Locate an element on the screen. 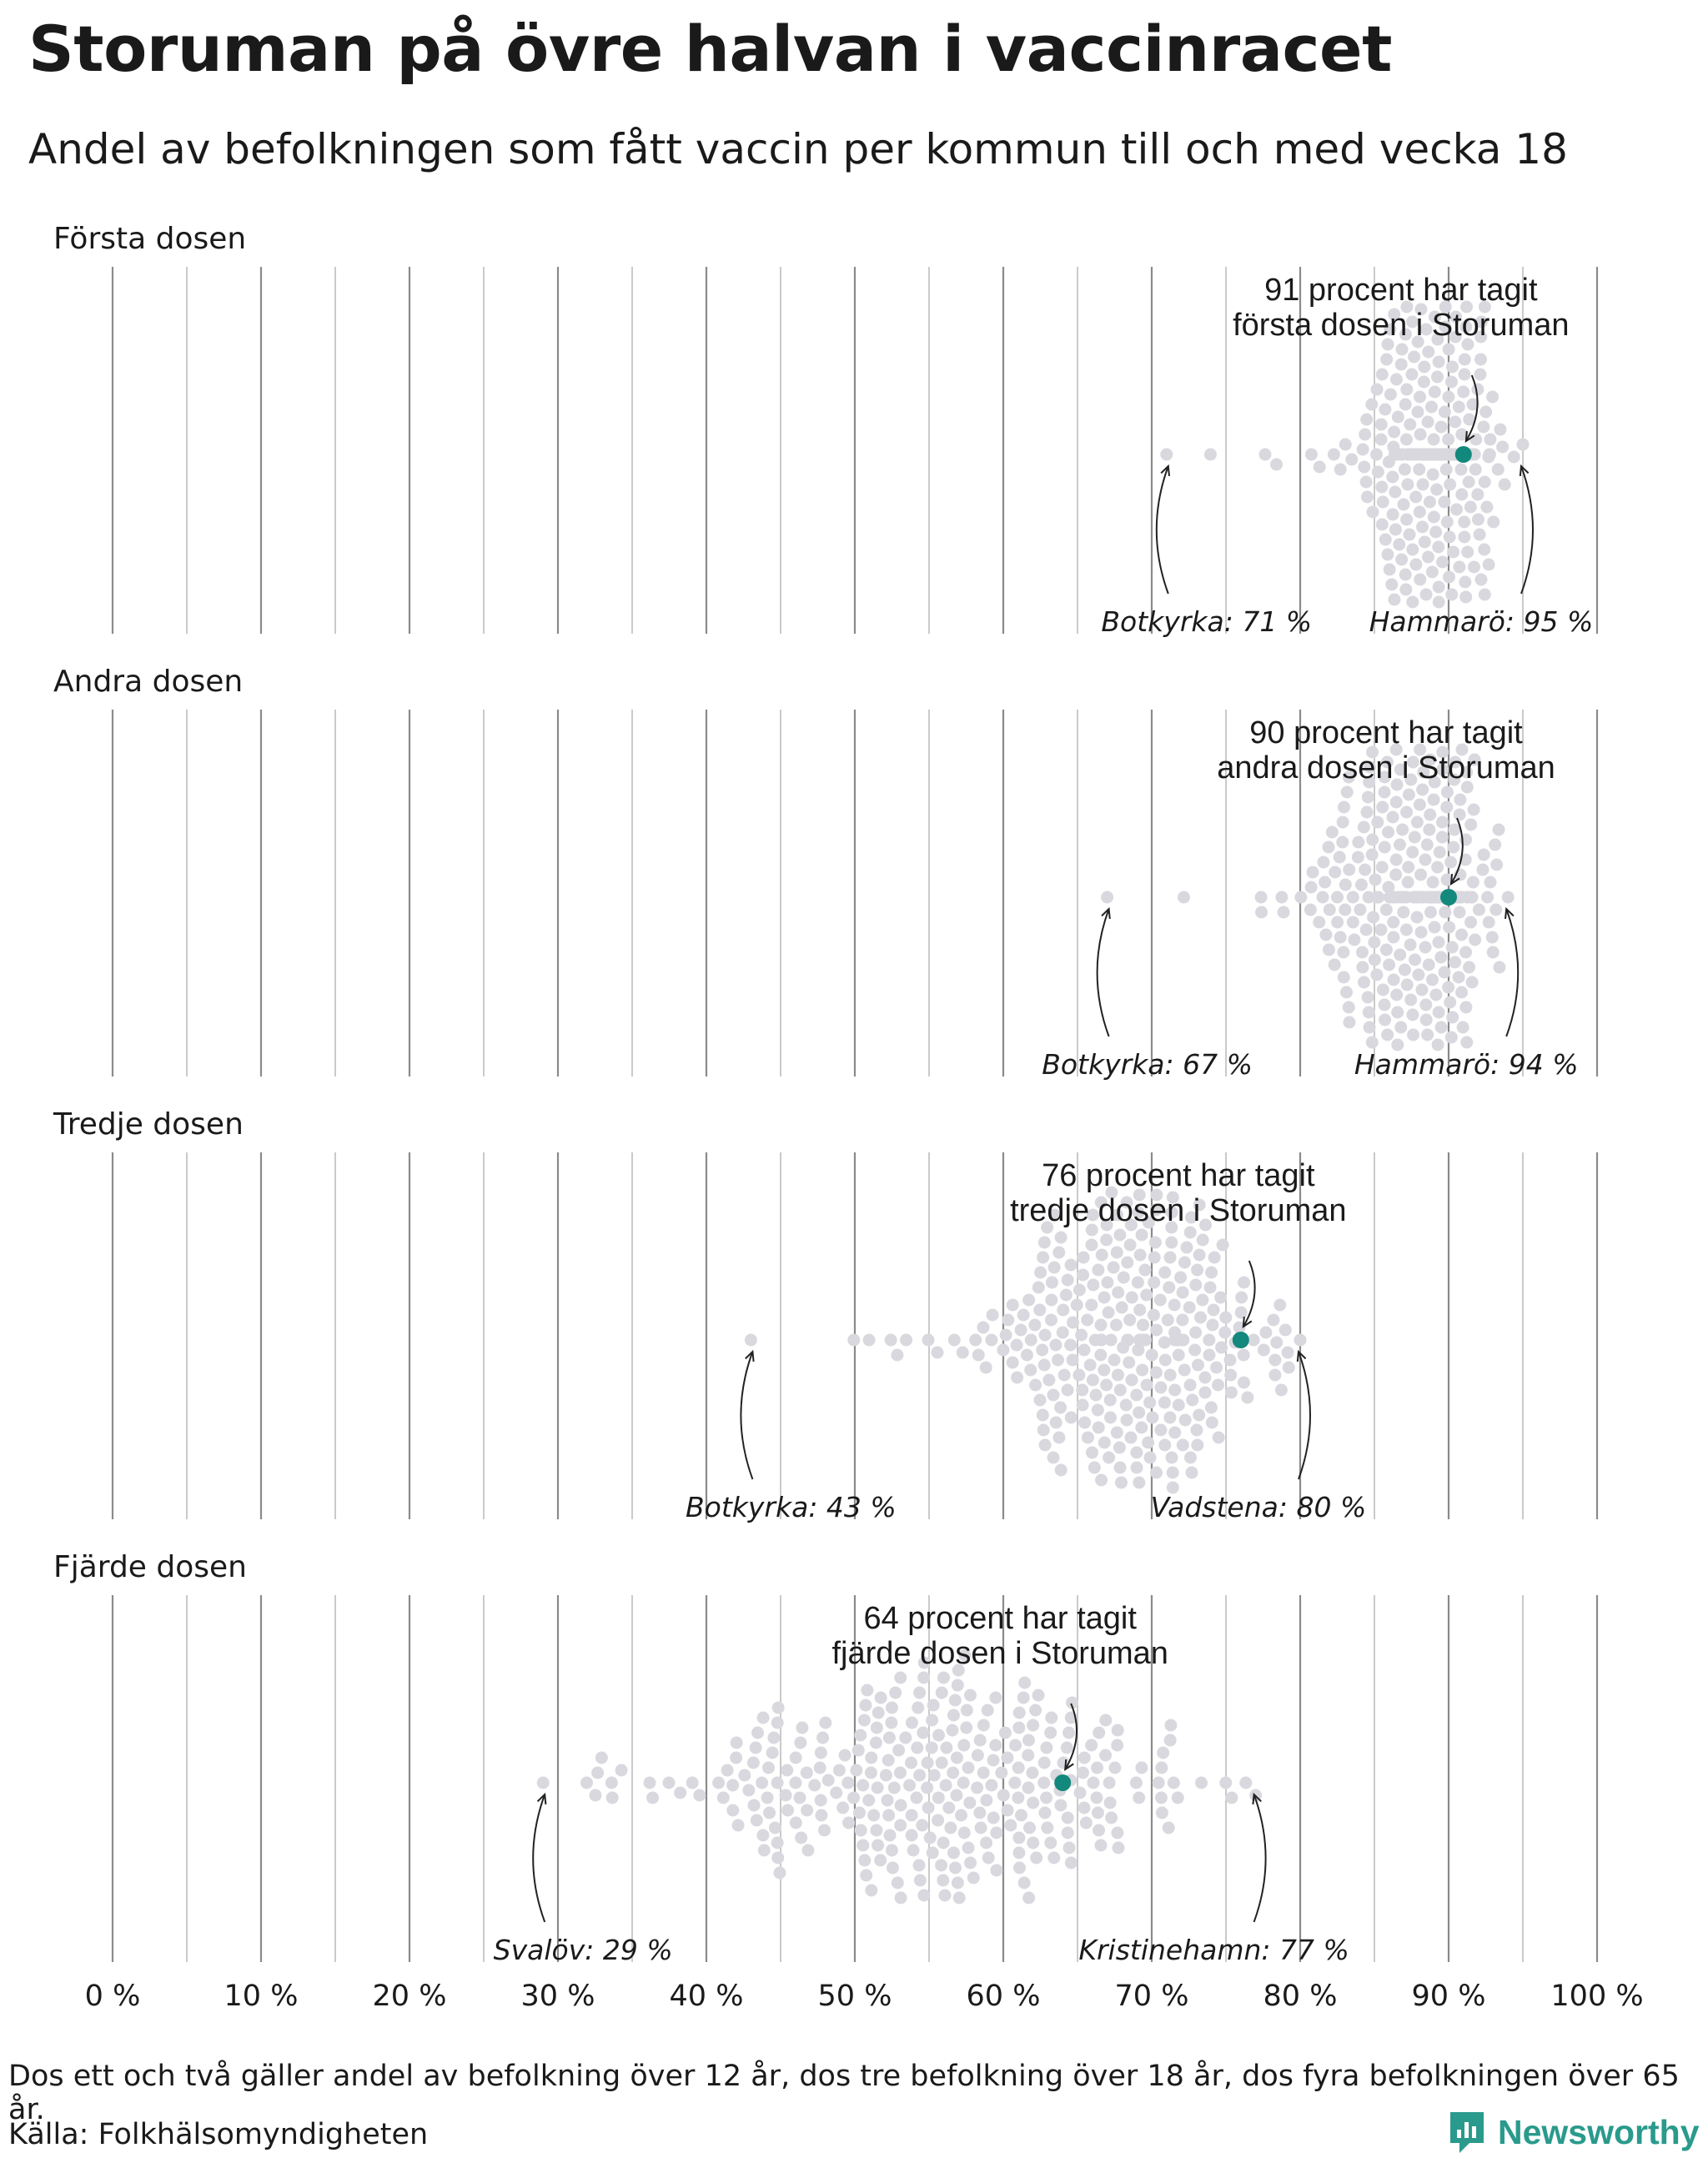 The width and height of the screenshot is (1708, 2168). highlight-annotation: 91 procent har tagit is located at coordinates (1401, 290).